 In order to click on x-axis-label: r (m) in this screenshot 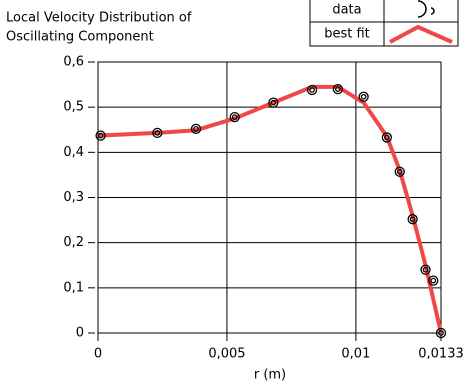, I will do `click(270, 375)`.